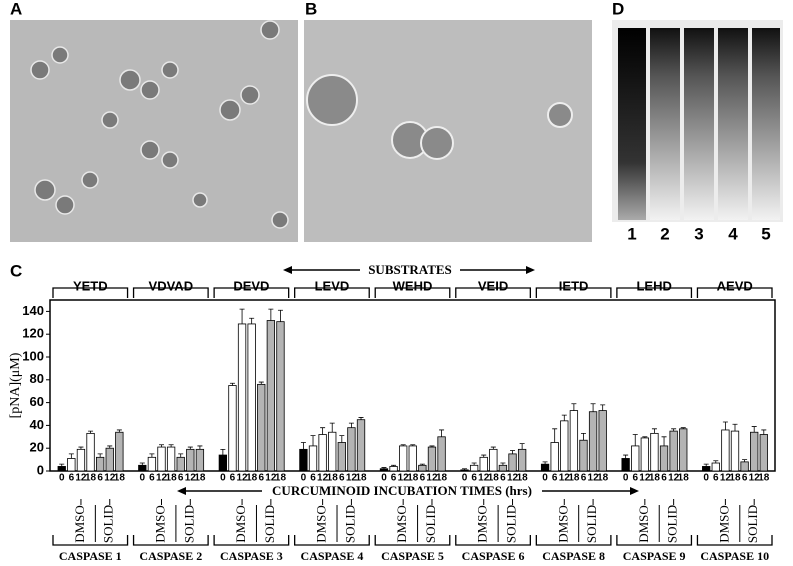  I want to click on caspase-label: CASPASE 10, so click(734, 556).